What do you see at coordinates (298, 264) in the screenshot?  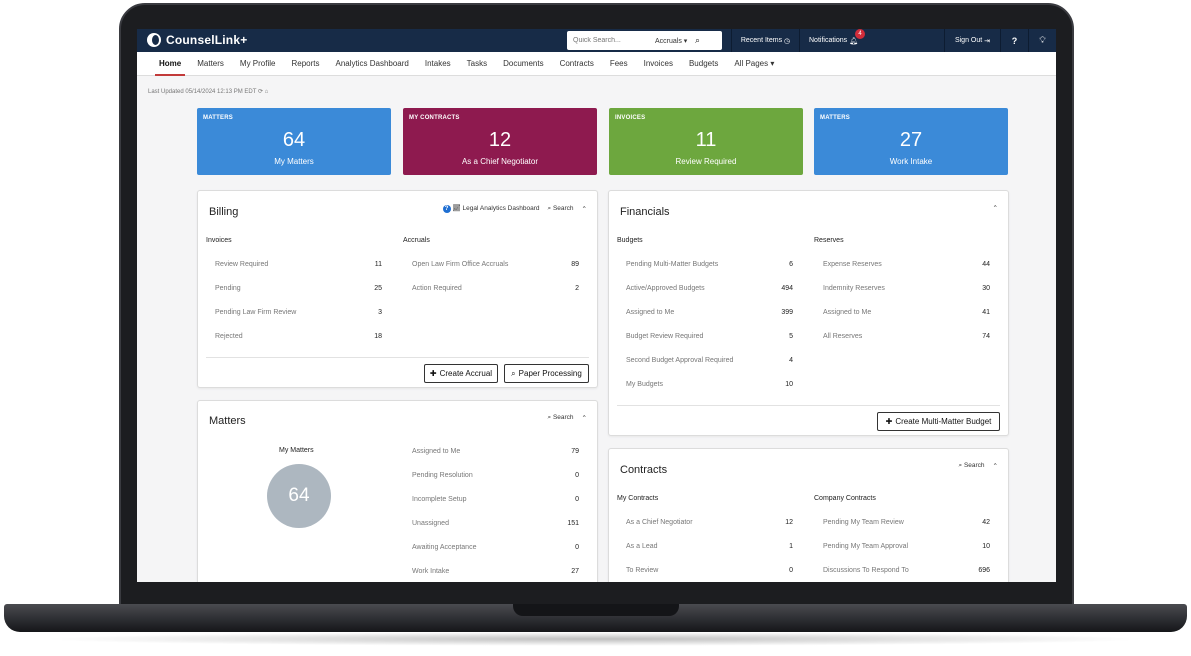 I see `list-item: Review Required 11` at bounding box center [298, 264].